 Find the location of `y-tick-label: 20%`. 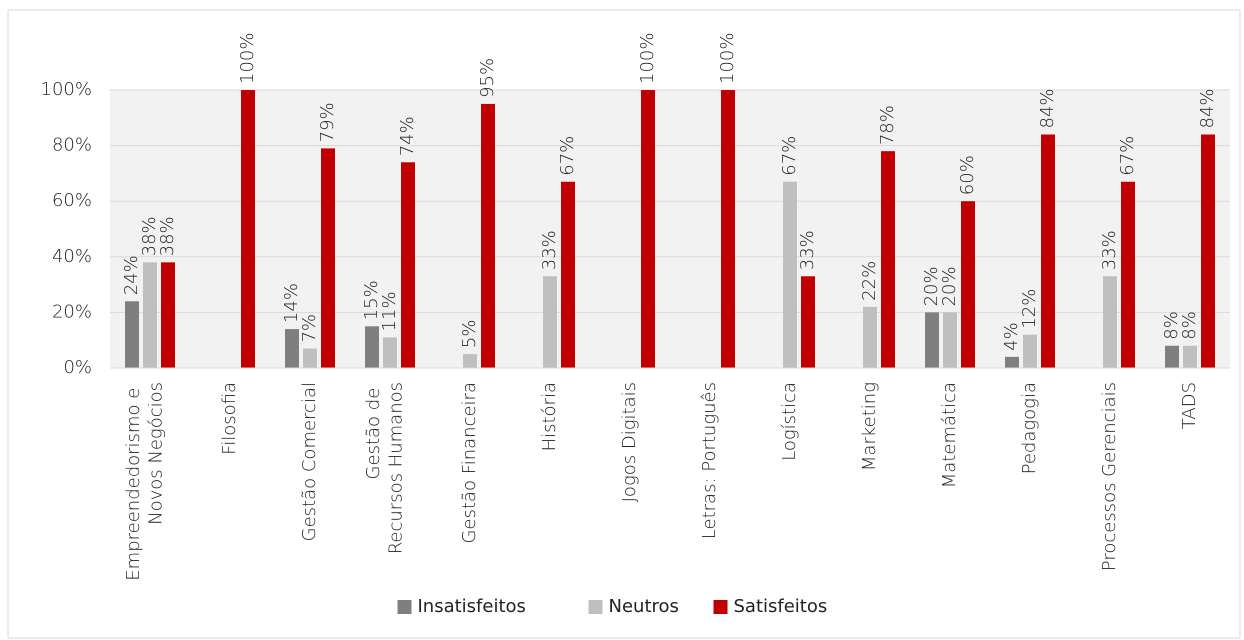

y-tick-label: 20% is located at coordinates (72, 311).